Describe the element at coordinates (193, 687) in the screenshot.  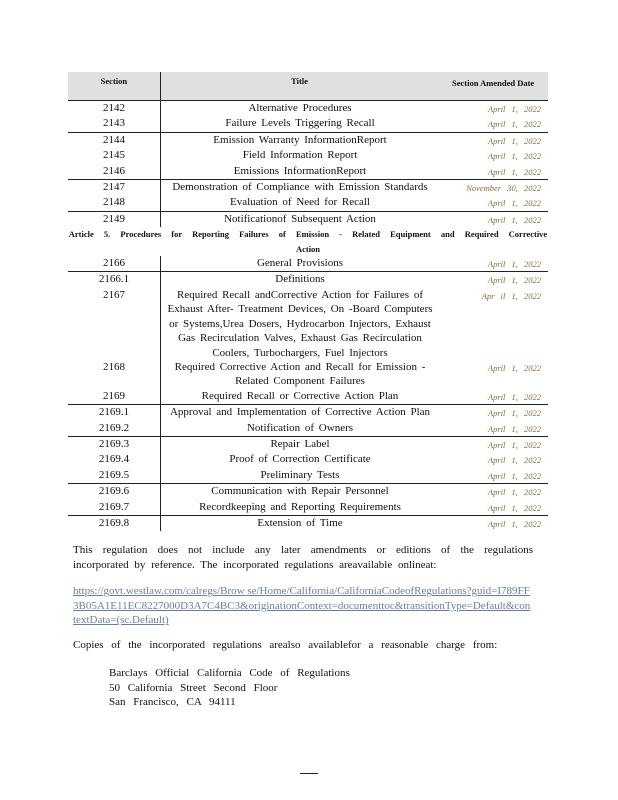
I see `address-line: 50 California Street Second Floor` at that location.